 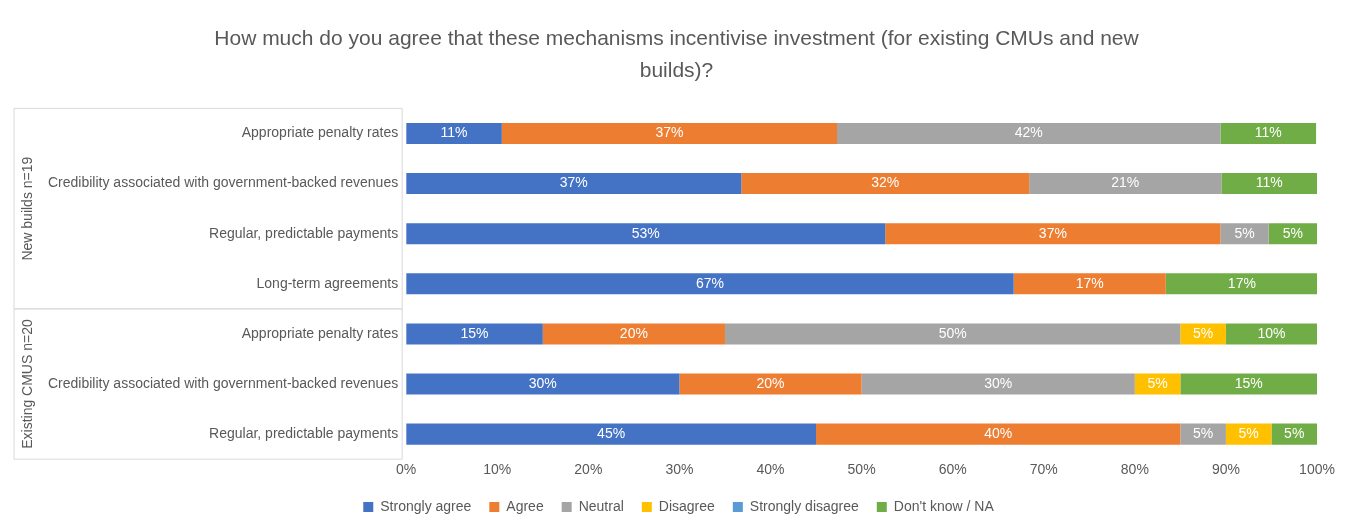 What do you see at coordinates (406, 469) in the screenshot?
I see `x-tick-label: 0%` at bounding box center [406, 469].